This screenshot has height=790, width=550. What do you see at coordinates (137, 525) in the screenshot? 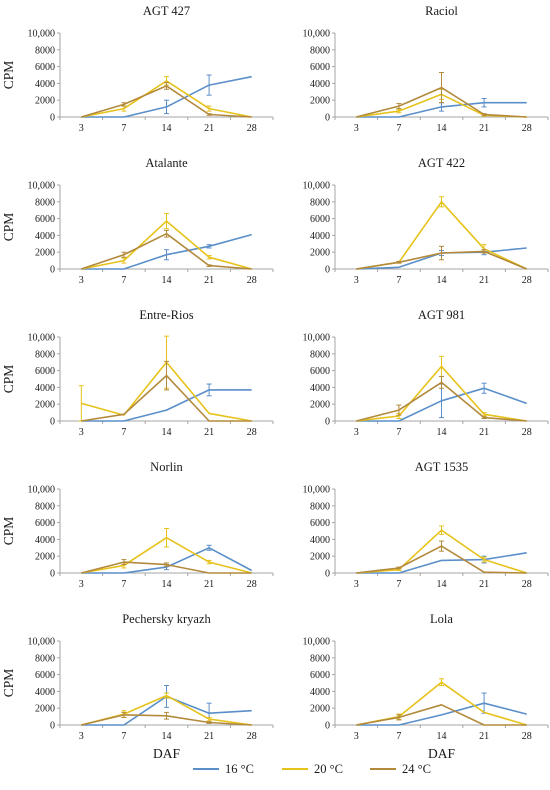
I see `panel-7: Norlin 0 2000 4000 6000 8000 10,000 3 7 14 21 28 CPM` at bounding box center [137, 525].